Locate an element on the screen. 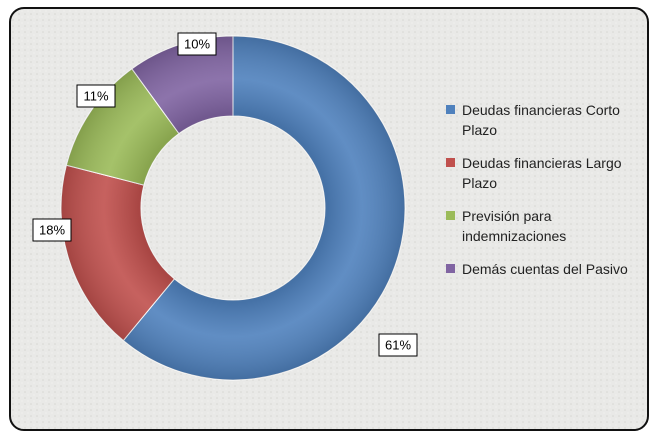  legend-item: Deudas financieras Largo Plazo is located at coordinates (549, 173).